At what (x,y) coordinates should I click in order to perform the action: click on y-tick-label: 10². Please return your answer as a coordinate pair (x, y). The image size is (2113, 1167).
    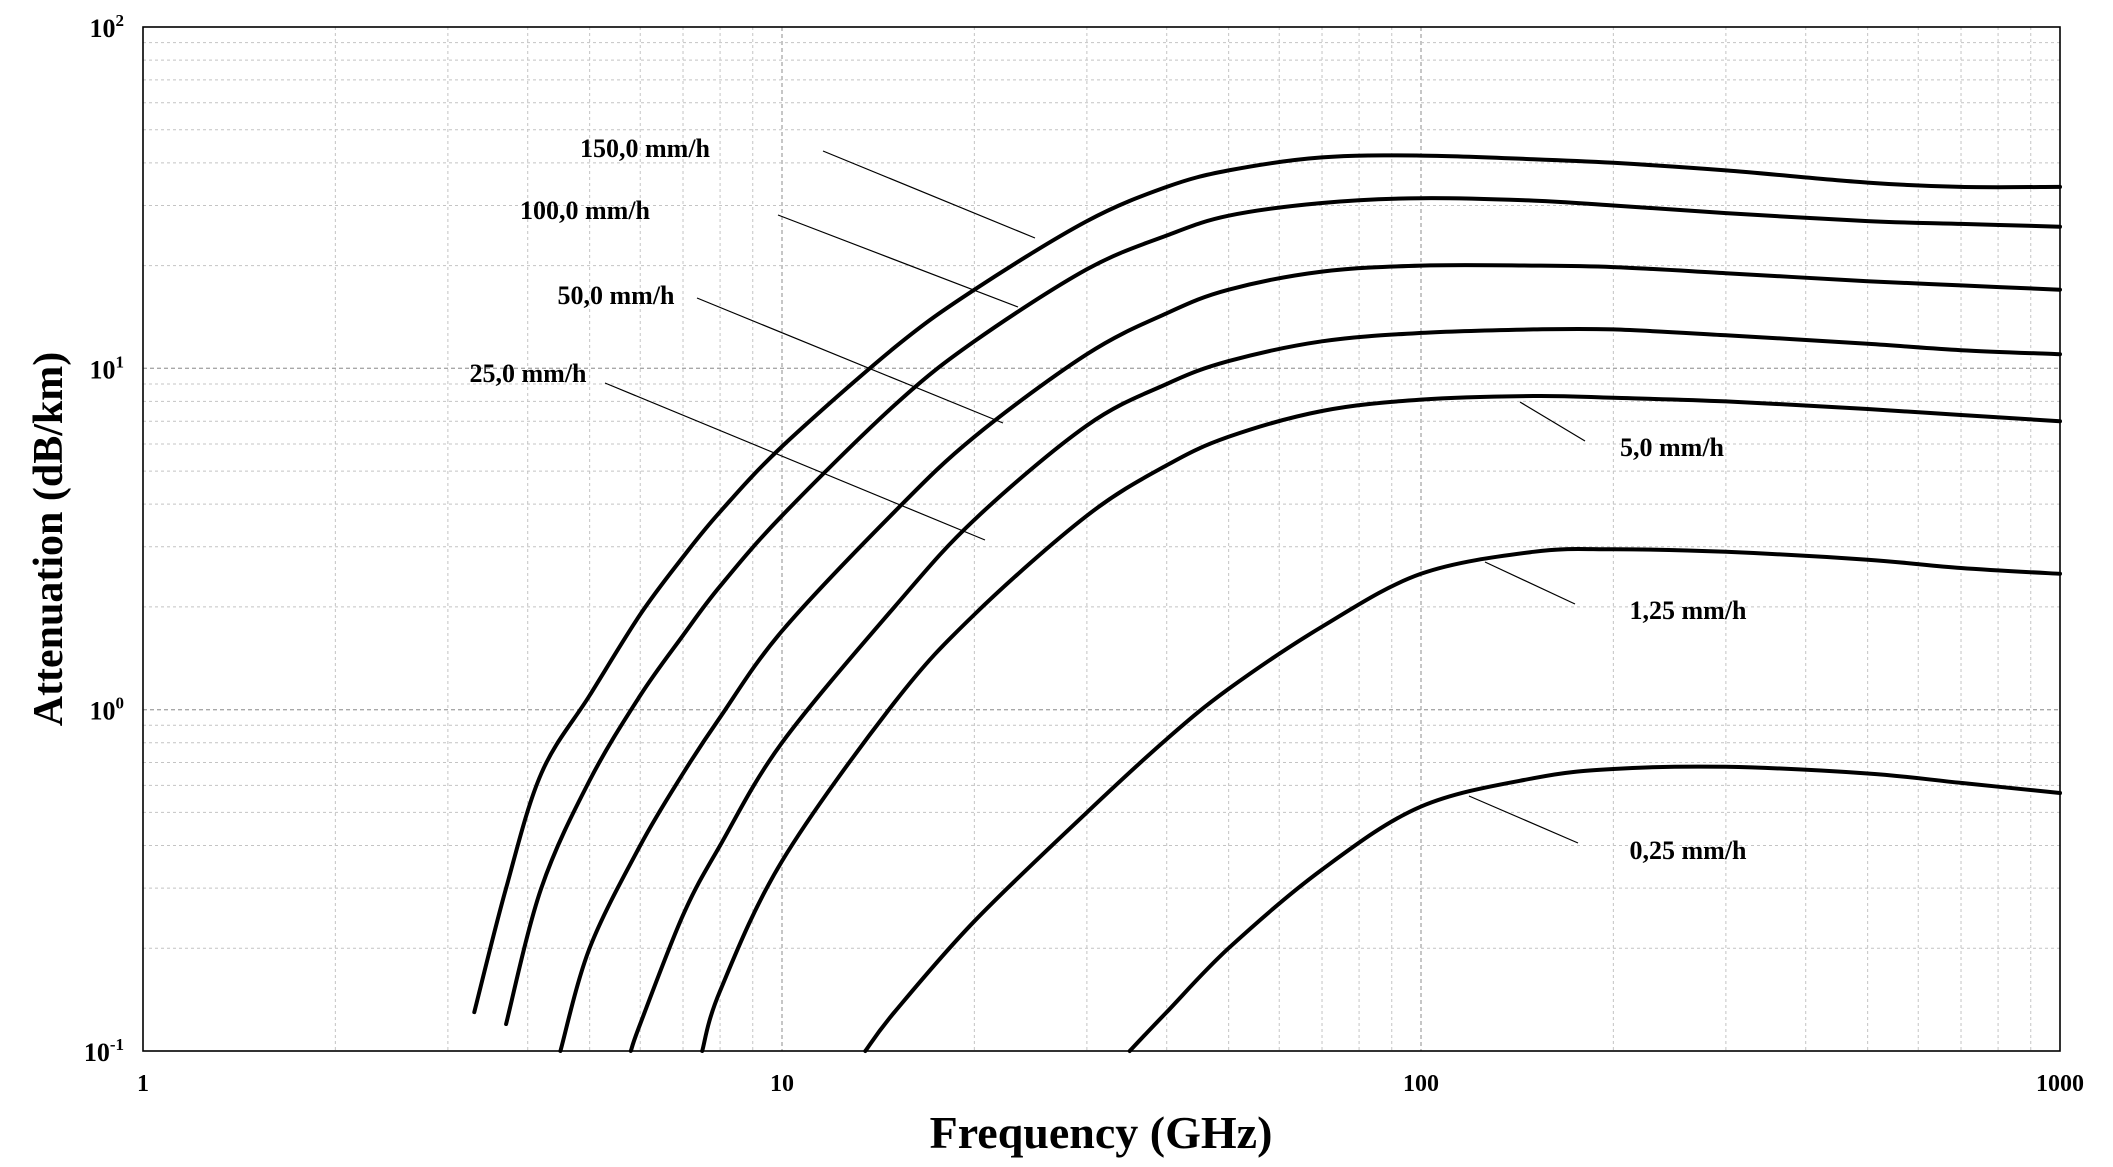
    Looking at the image, I should click on (107, 27).